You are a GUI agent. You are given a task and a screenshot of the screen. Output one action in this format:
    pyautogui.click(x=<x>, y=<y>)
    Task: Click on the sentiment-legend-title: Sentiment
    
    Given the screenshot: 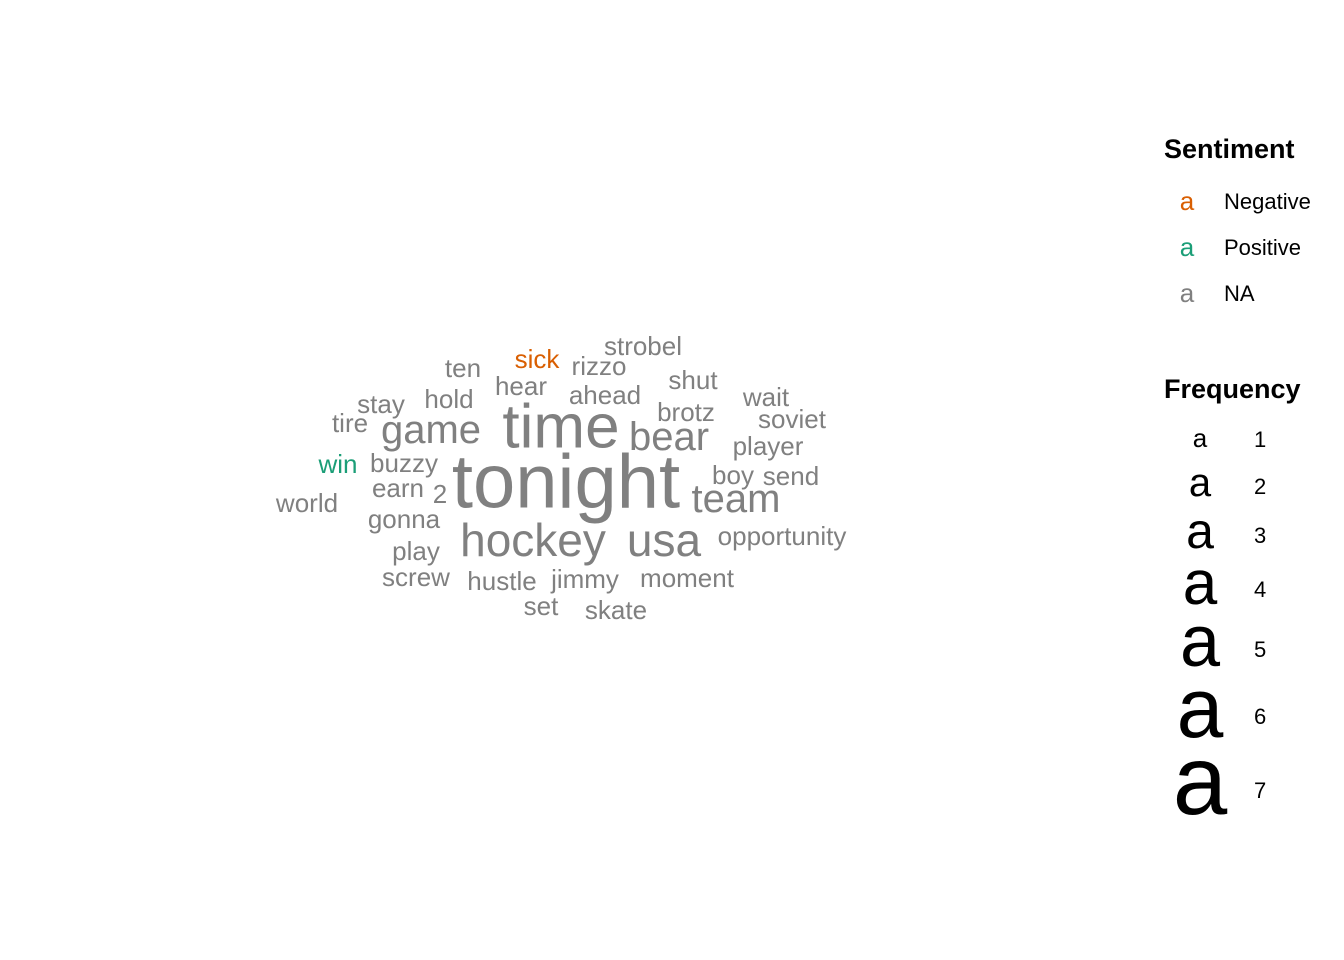 What is the action you would take?
    pyautogui.click(x=1229, y=149)
    